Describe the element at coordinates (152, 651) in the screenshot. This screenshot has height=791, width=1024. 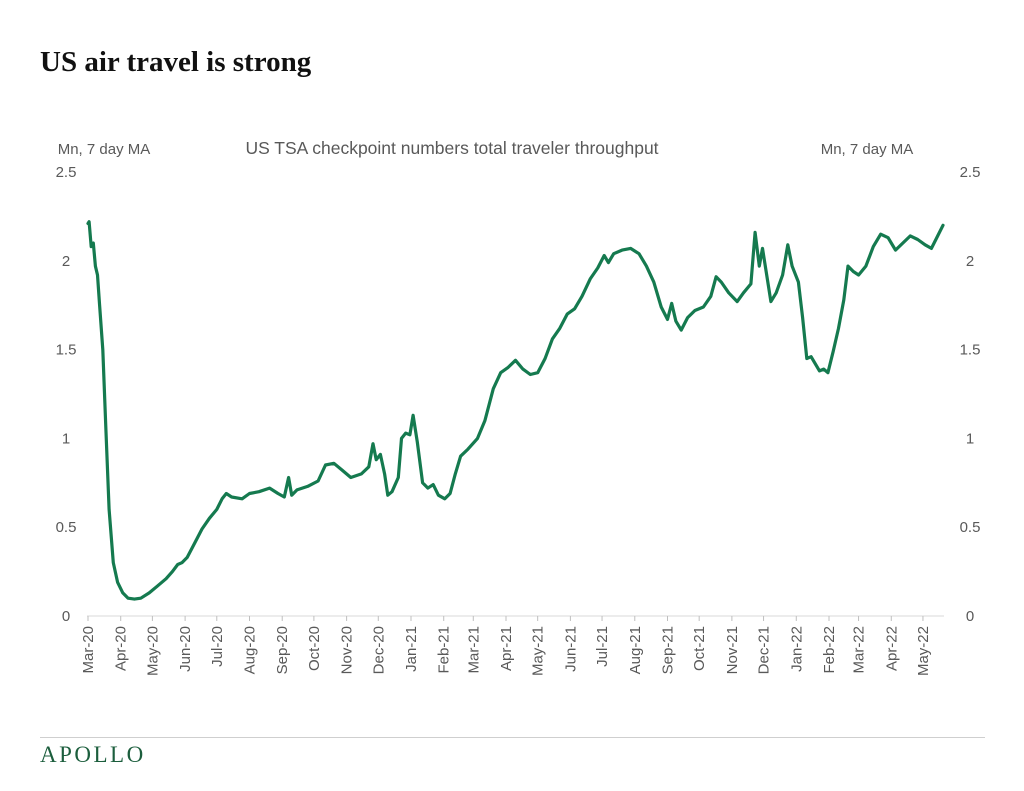
I see `x-tick-label: May-20` at that location.